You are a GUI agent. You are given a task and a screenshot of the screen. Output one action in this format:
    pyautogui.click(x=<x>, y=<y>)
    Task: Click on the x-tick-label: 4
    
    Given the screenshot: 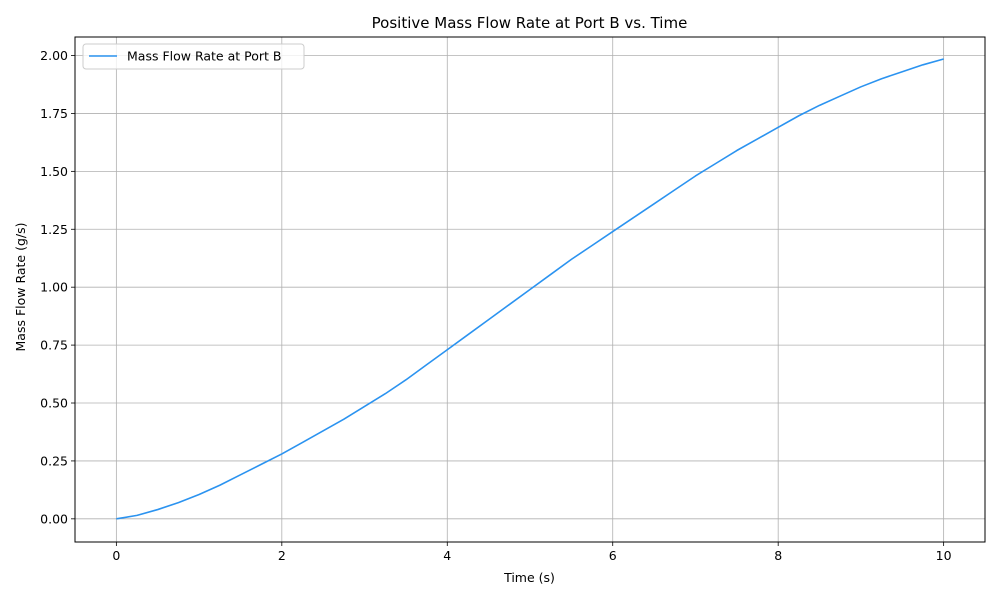 What is the action you would take?
    pyautogui.click(x=447, y=555)
    